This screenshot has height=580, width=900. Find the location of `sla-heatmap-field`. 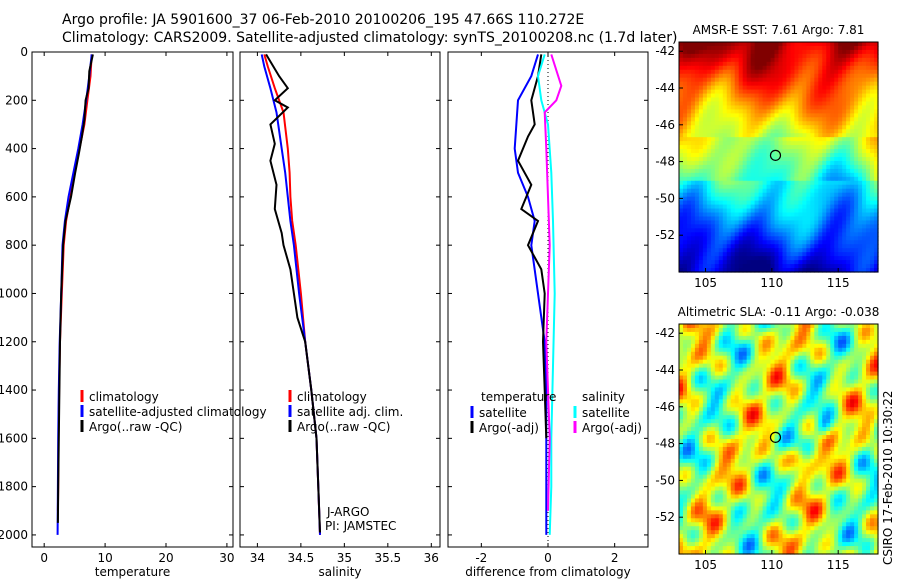

sla-heatmap-field is located at coordinates (779, 439).